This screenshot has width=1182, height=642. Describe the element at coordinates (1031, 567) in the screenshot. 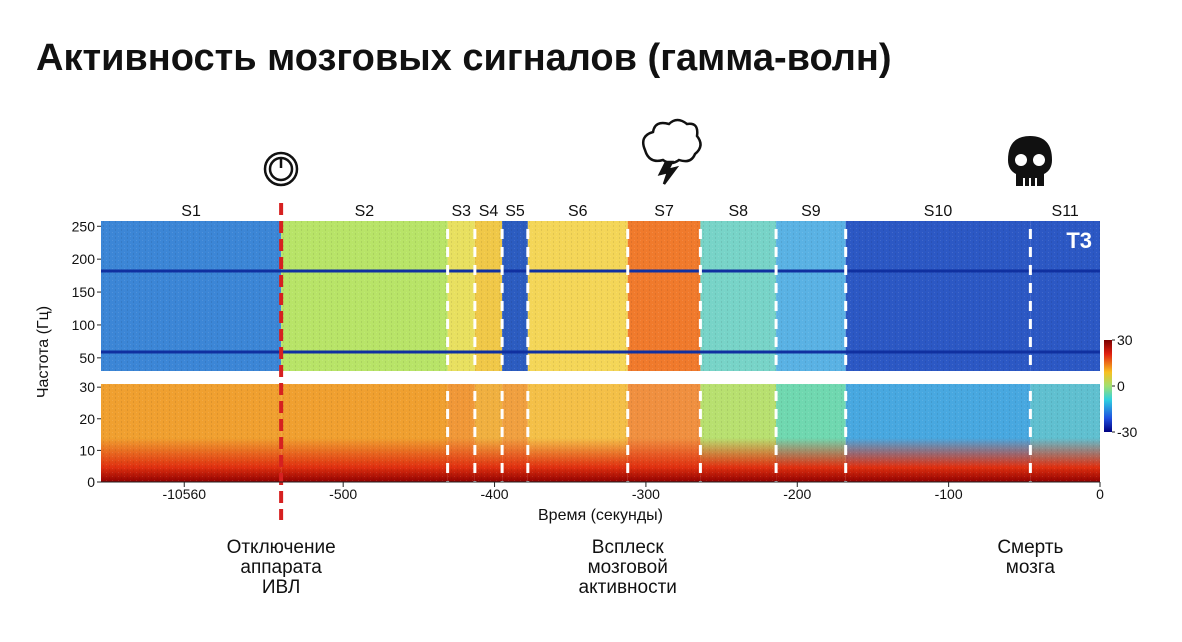

I see `annotation: мозга` at that location.